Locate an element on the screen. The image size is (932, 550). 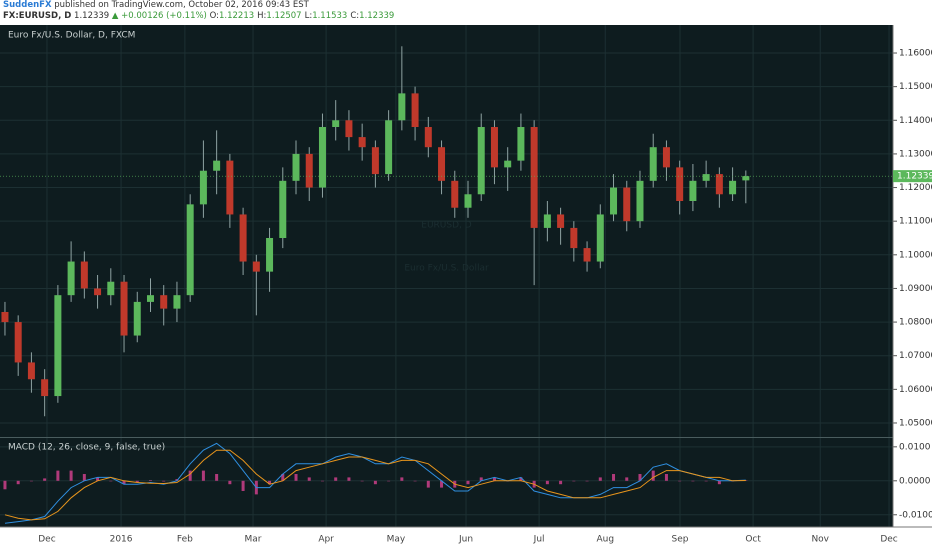
chart-title: Euro Fx/U.S. Dollar, D, FXCM is located at coordinates (71, 36).